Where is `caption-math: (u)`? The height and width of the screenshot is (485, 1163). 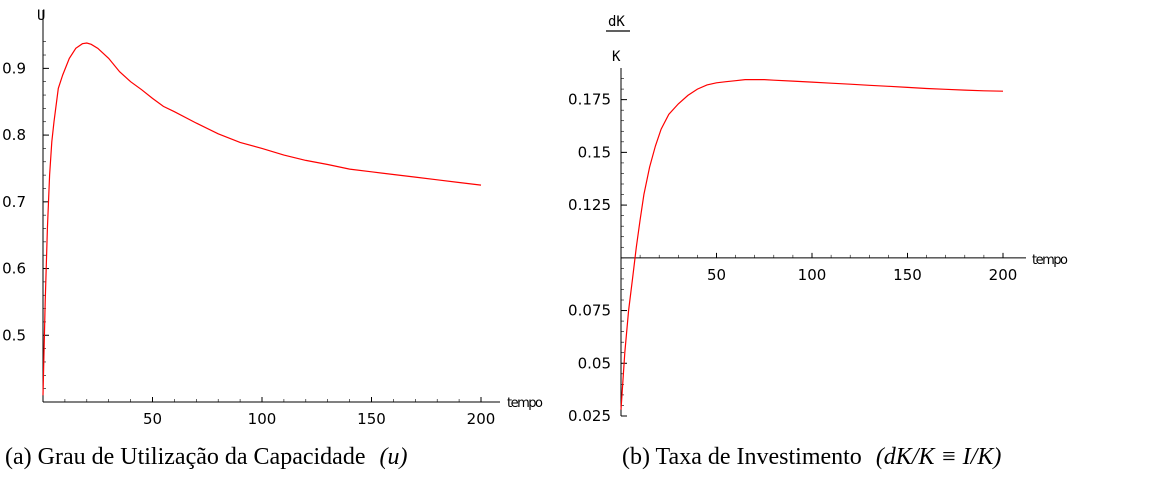 caption-math: (u) is located at coordinates (393, 457).